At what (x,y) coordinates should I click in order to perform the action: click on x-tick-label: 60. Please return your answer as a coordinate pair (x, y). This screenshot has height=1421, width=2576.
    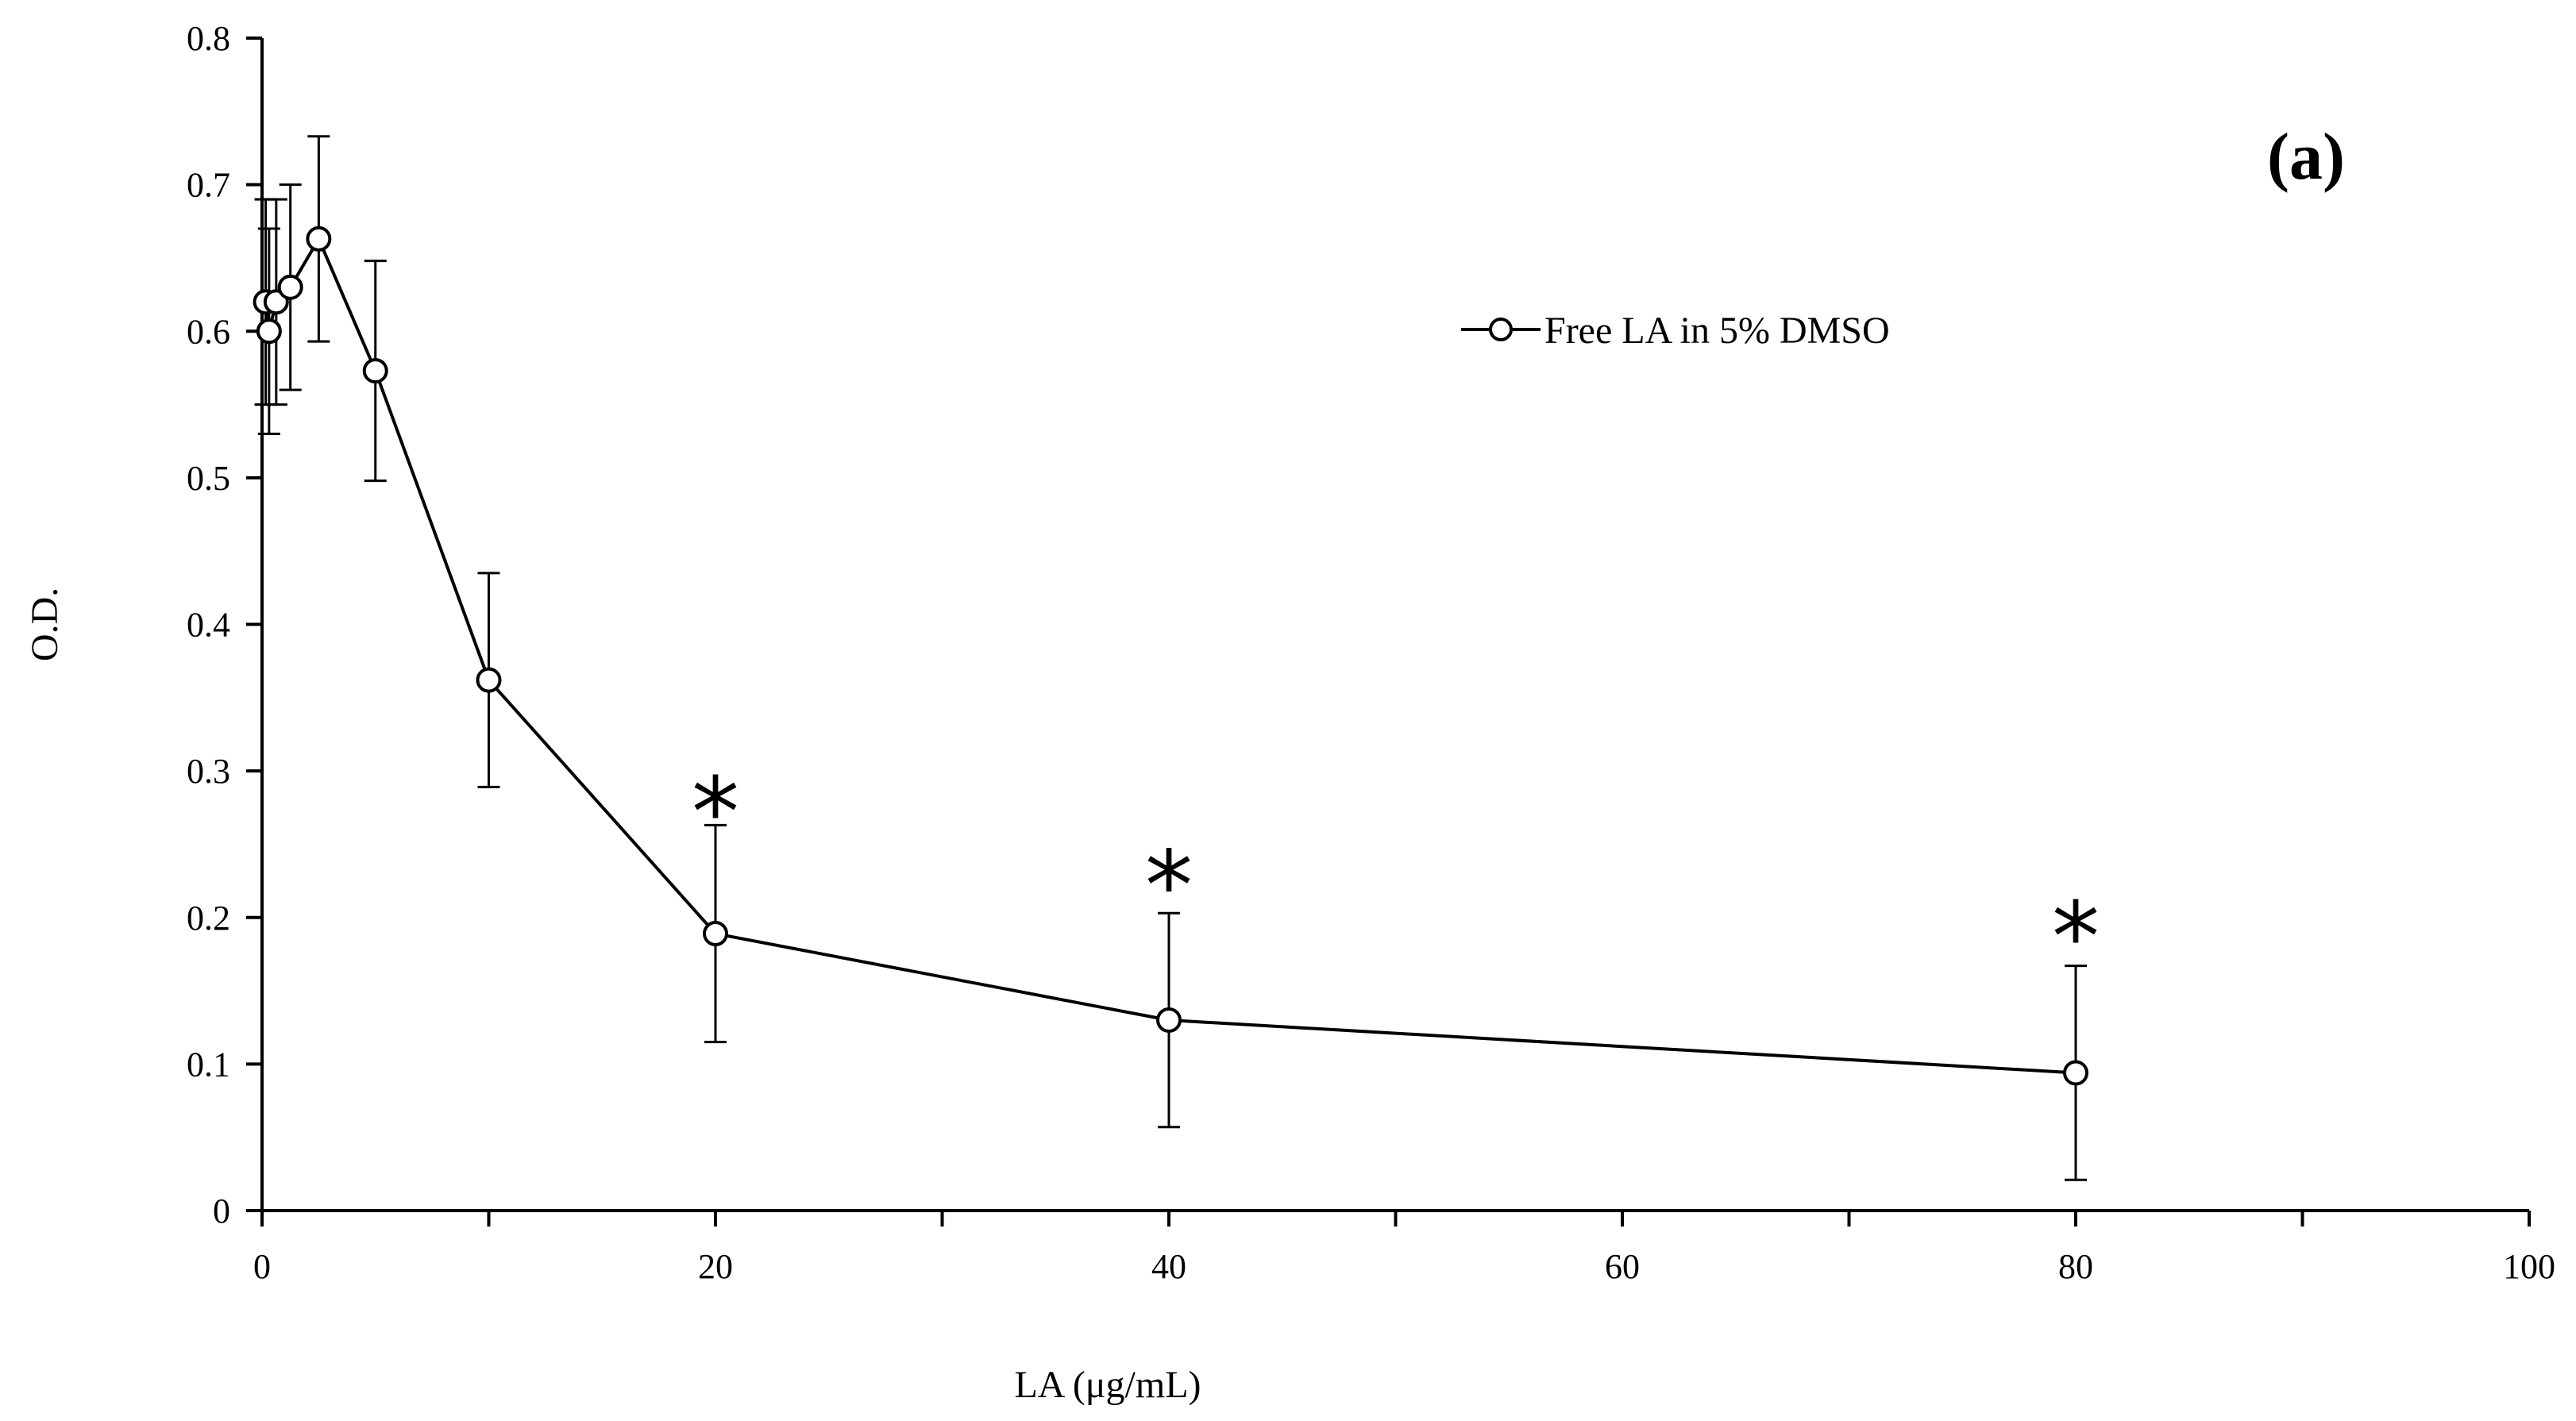
    Looking at the image, I should click on (1622, 1266).